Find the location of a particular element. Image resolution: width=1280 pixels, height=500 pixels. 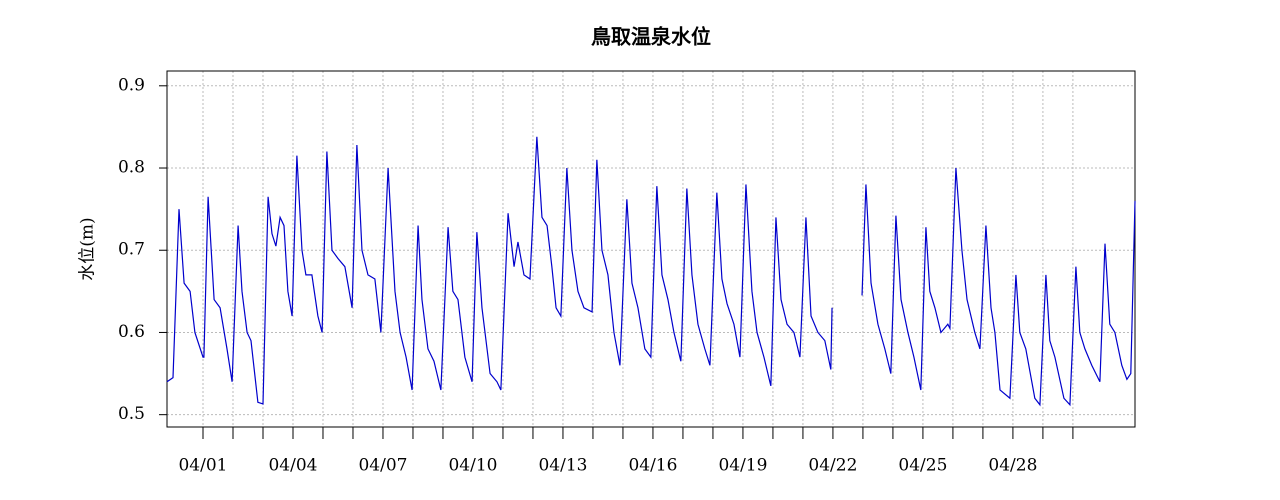

y-tick-label: 0.8 is located at coordinates (131, 168).